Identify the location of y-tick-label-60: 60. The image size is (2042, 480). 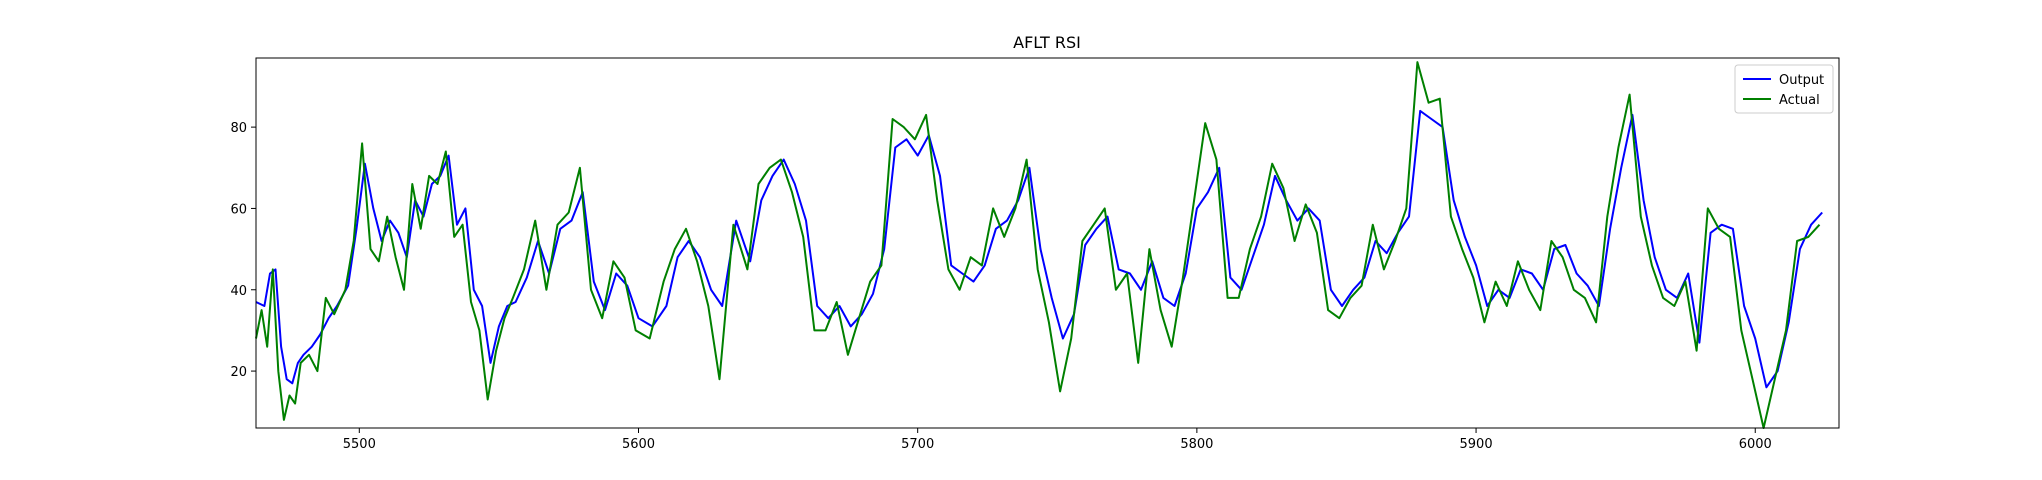
(238, 209).